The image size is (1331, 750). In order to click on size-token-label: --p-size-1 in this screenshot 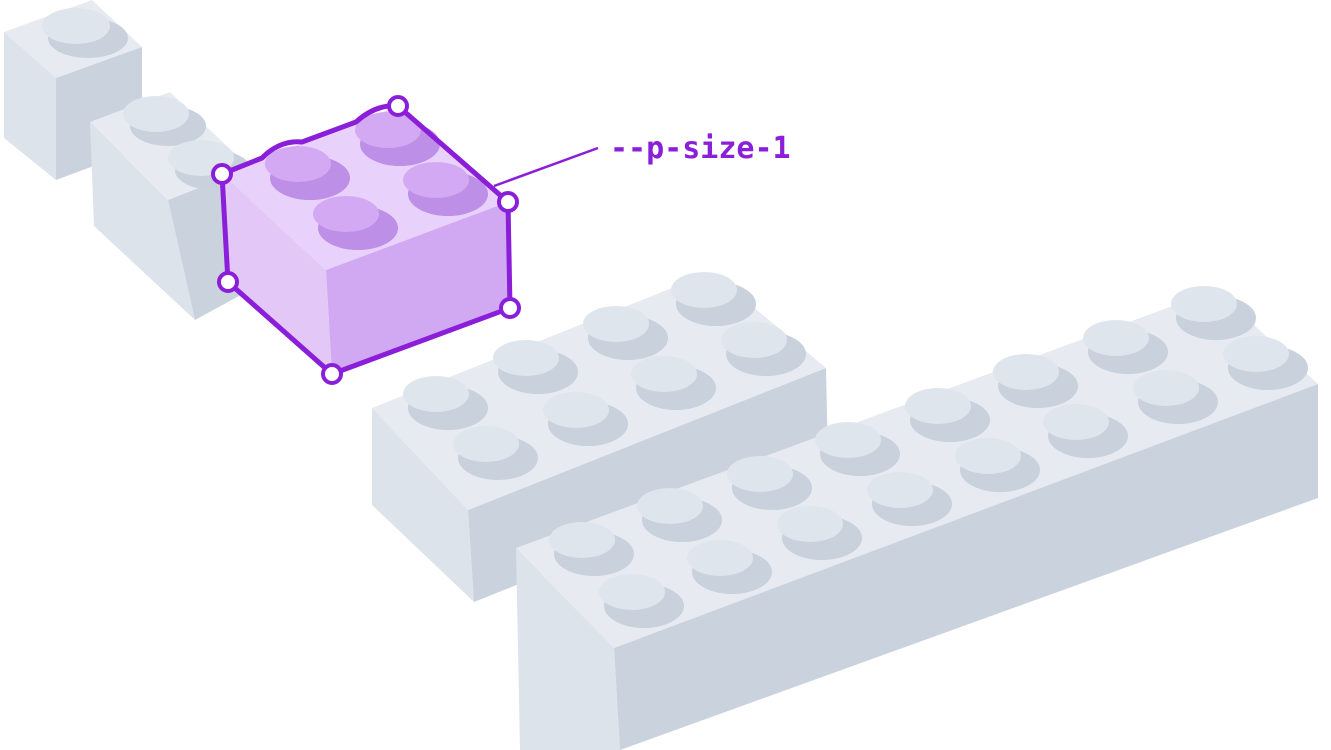, I will do `click(700, 148)`.